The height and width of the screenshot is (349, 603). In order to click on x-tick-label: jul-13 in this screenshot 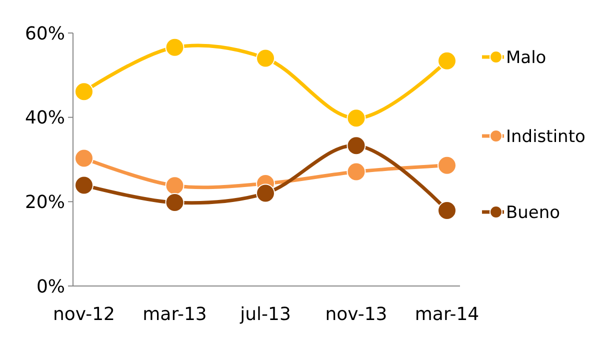, I will do `click(265, 314)`.